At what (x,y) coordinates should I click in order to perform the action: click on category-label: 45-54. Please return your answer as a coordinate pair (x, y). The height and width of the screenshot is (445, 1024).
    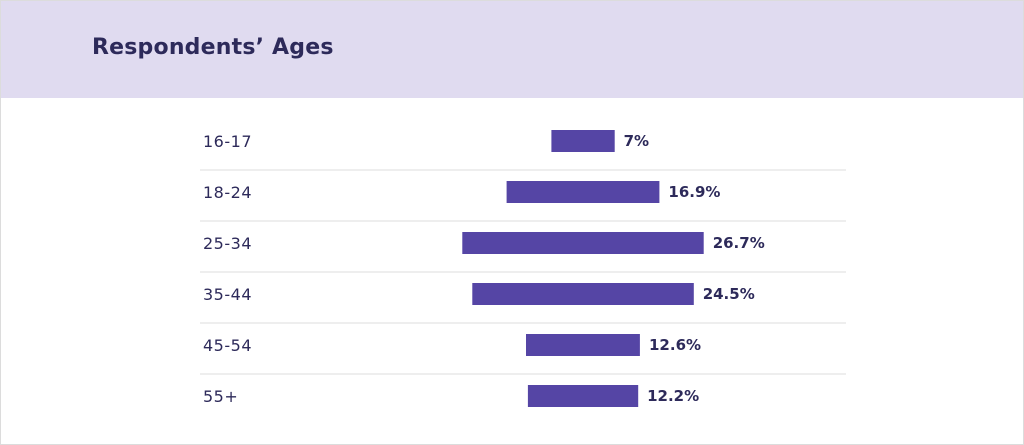
    Looking at the image, I should click on (227, 345).